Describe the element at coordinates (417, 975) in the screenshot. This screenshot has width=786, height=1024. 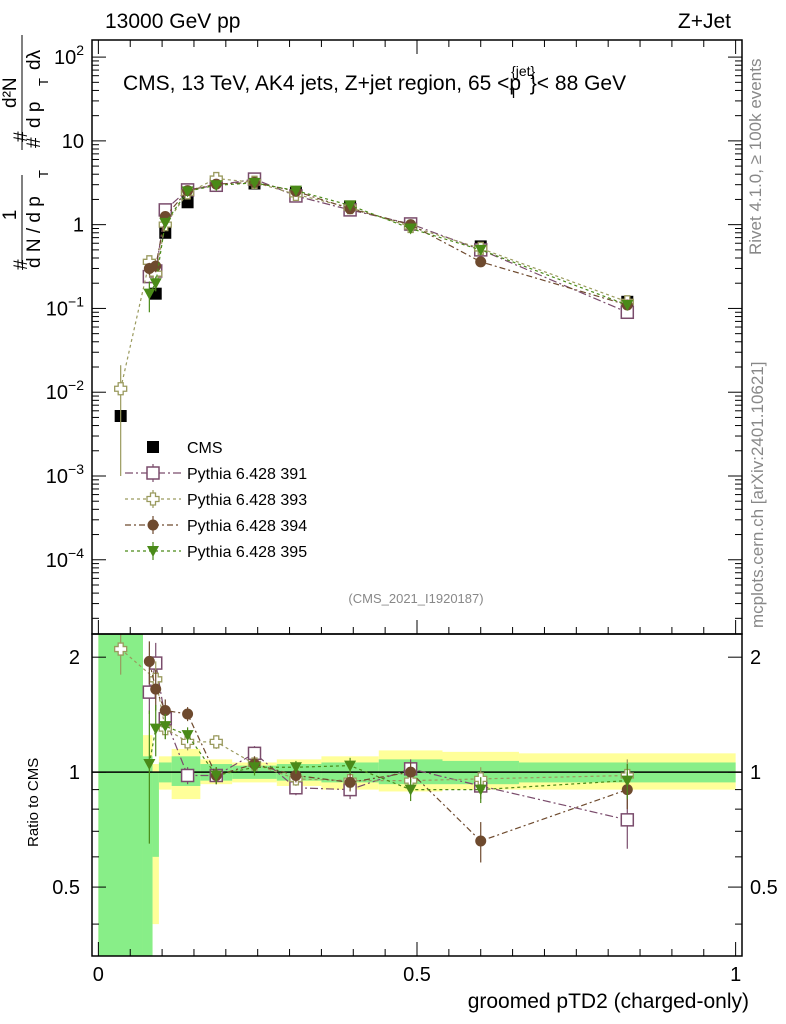
I see `x-tick-label: 0.5` at that location.